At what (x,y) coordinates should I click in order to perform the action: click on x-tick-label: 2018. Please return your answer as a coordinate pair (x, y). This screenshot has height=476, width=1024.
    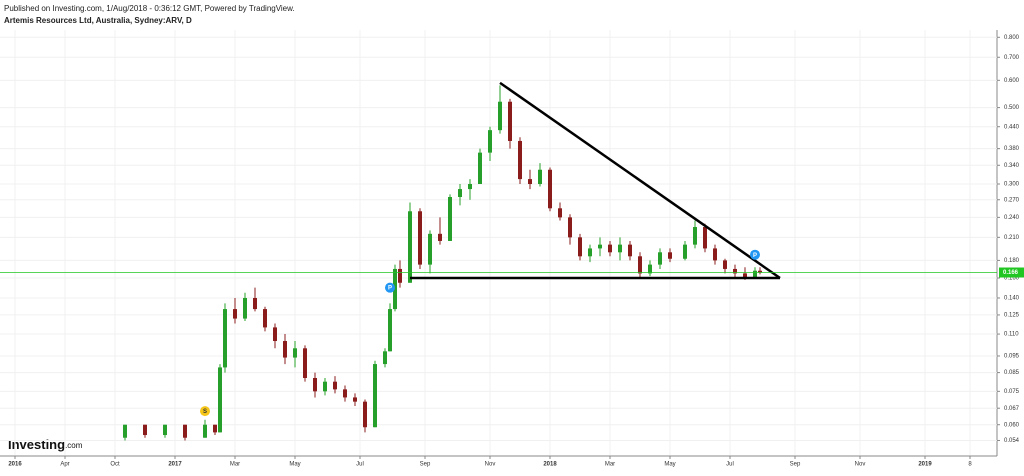
    Looking at the image, I should click on (550, 465).